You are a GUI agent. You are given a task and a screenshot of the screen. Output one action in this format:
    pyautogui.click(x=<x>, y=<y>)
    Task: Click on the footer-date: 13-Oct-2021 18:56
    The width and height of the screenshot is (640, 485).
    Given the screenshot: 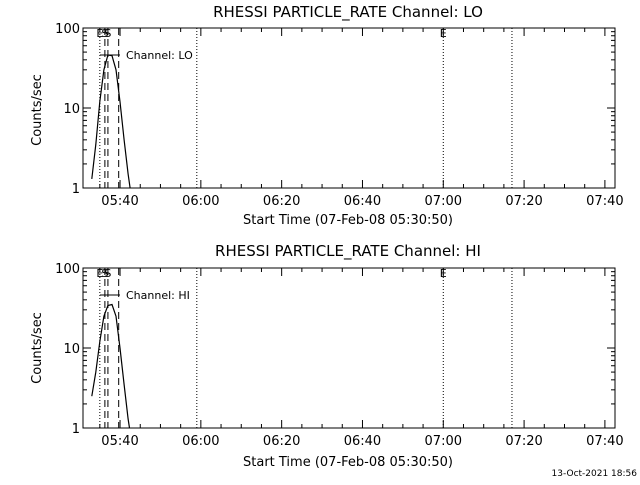 What is the action you would take?
    pyautogui.click(x=595, y=474)
    